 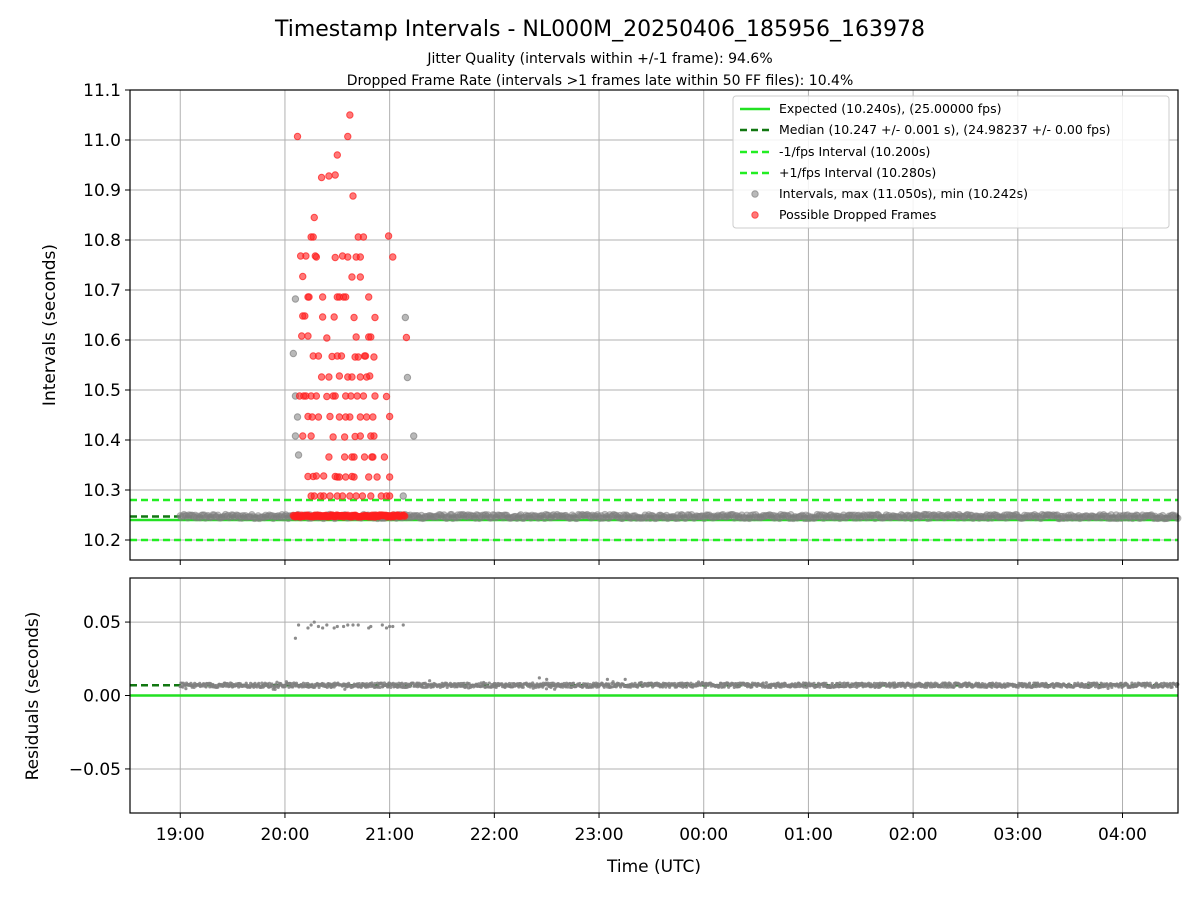 I want to click on intervals-y-ticks: 10.2 10.3 10.4 10.5 10.6 10.7 10.8 10.9 11.0 11.1, so click(x=106, y=316).